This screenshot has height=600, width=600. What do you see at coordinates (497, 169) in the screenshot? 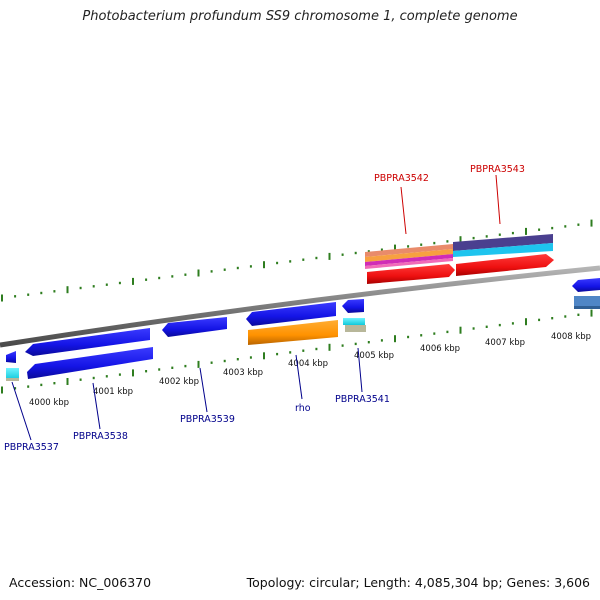
I see `gene-label-PBPRA3543: PBPRA3543` at bounding box center [497, 169].